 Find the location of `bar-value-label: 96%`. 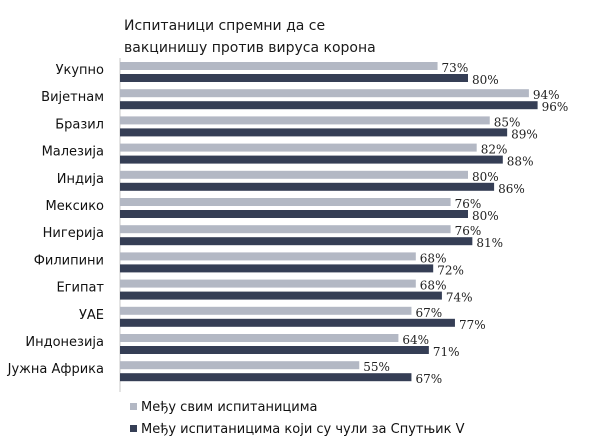

bar-value-label: 96% is located at coordinates (555, 107).